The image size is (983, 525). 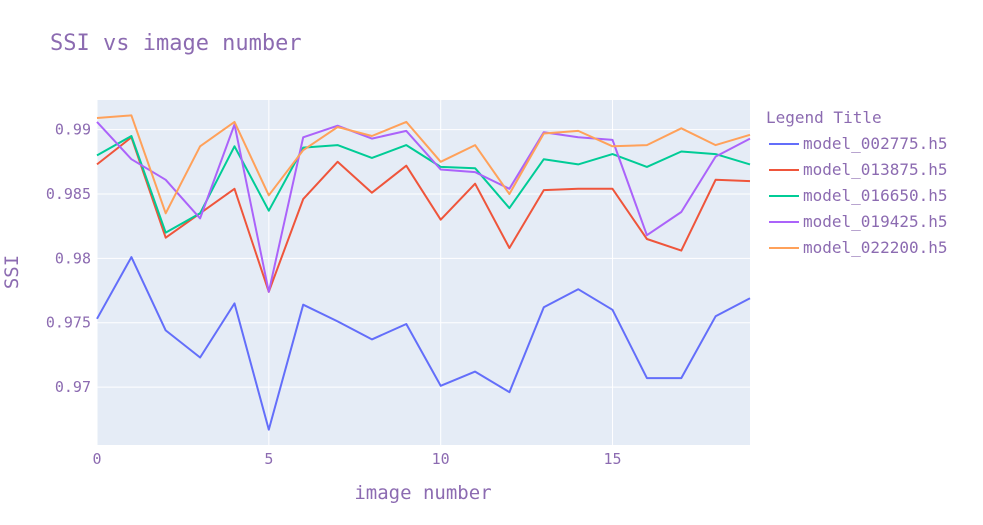 What do you see at coordinates (875, 221) in the screenshot?
I see `legend-item-label: model_019425.h5` at bounding box center [875, 221].